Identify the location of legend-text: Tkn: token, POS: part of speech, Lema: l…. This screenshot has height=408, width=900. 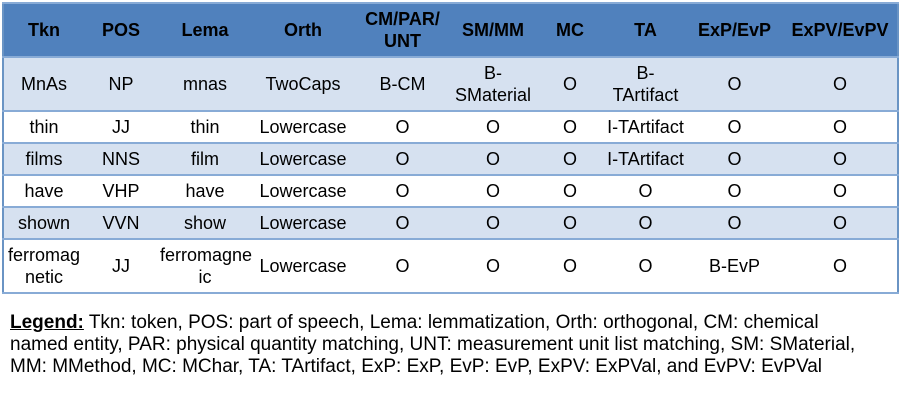
(433, 344).